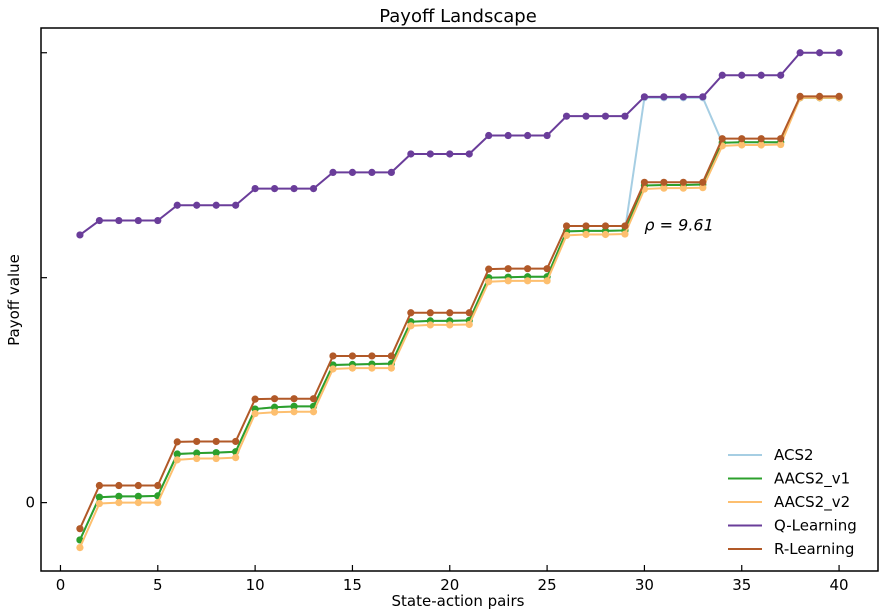  What do you see at coordinates (839, 585) in the screenshot?
I see `x-tick-label: 40` at bounding box center [839, 585].